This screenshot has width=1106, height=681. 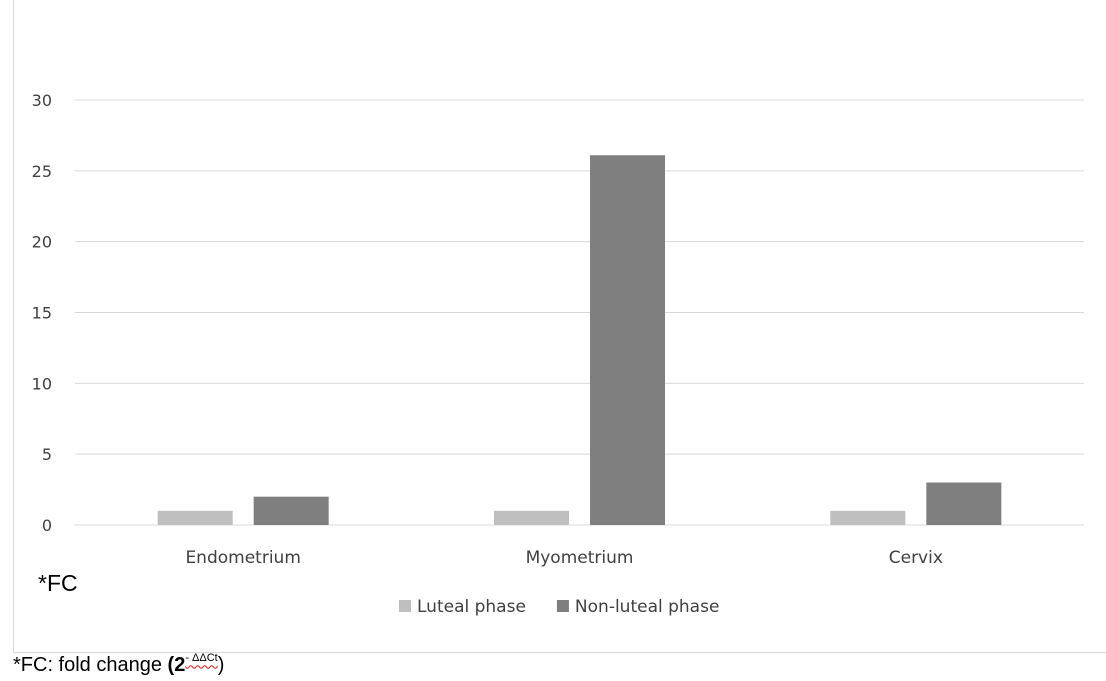 What do you see at coordinates (42, 171) in the screenshot?
I see `y-tick-label: 25` at bounding box center [42, 171].